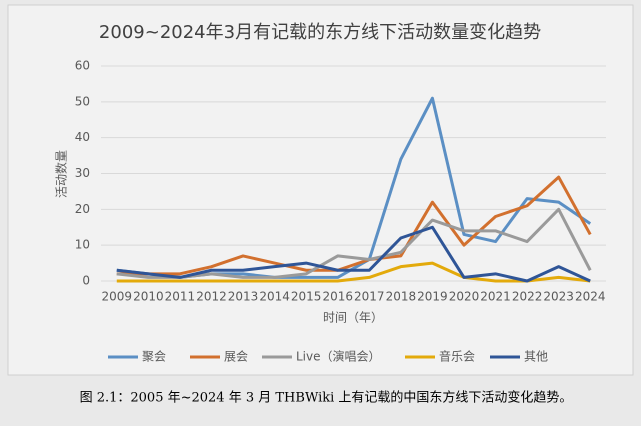 The width and height of the screenshot is (641, 426). I want to click on y-tick-label: 40, so click(82, 137).